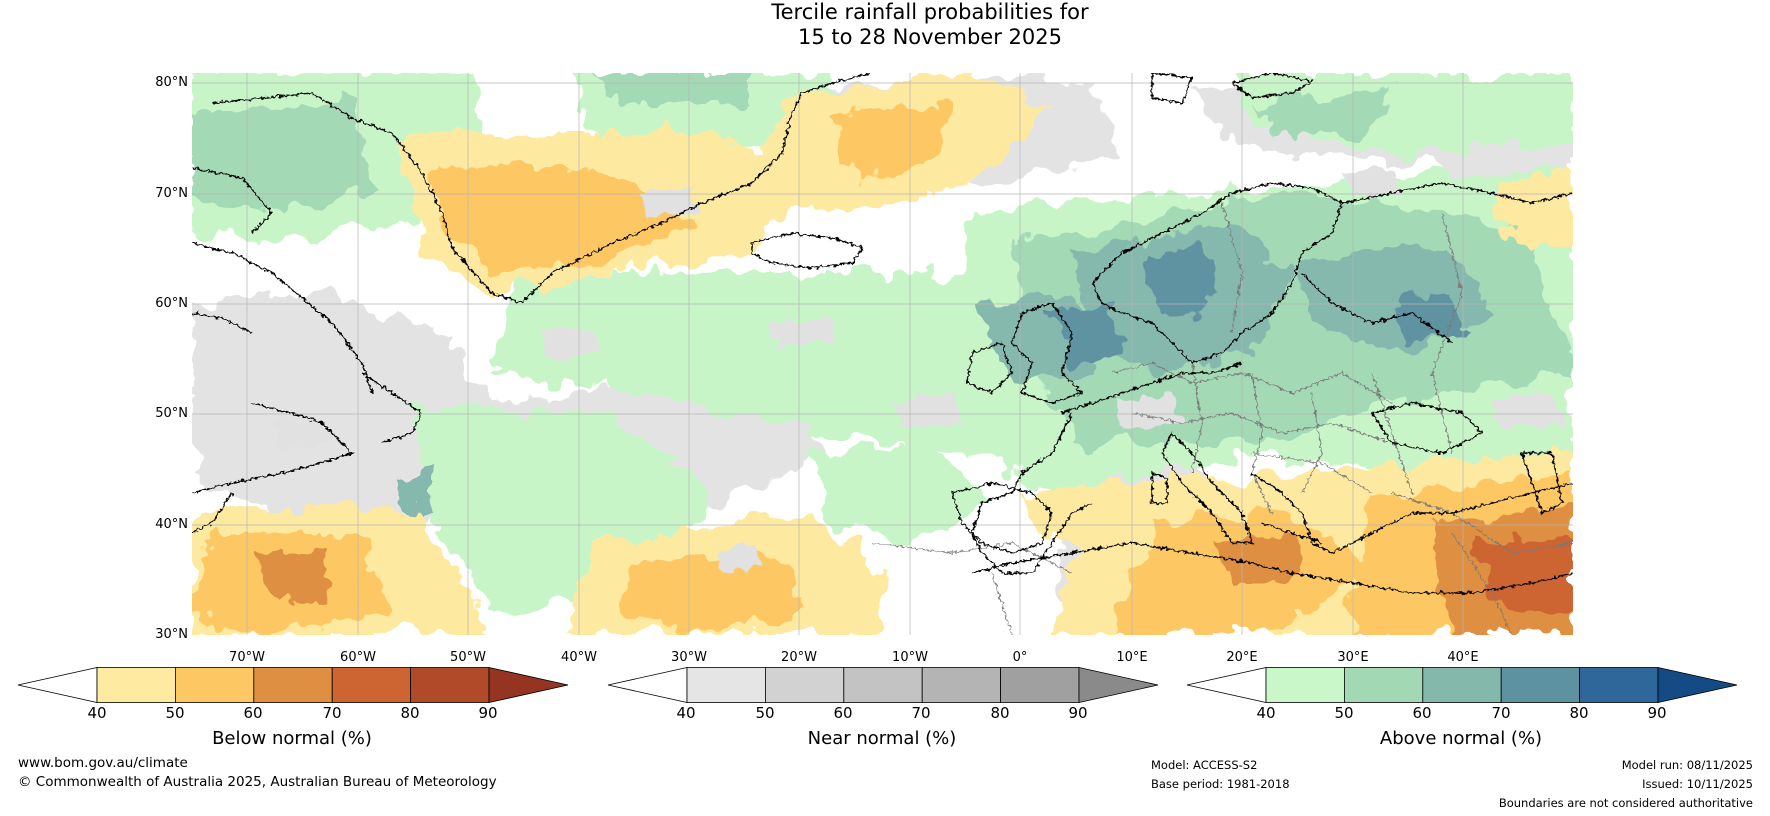 This screenshot has width=1770, height=816. What do you see at coordinates (103, 763) in the screenshot?
I see `footer-url: www.bom.gov.au/climate` at bounding box center [103, 763].